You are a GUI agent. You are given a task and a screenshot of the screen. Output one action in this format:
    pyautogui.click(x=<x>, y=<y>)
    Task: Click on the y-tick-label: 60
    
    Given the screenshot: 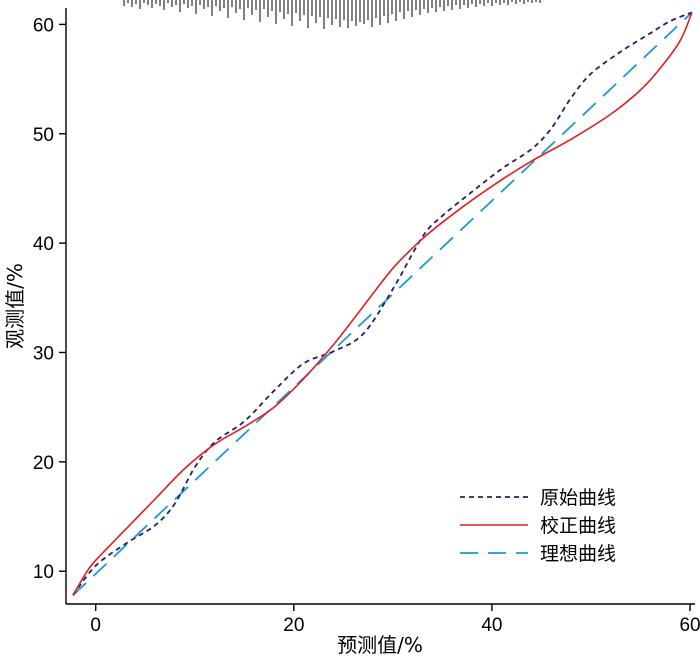 What is the action you would take?
    pyautogui.click(x=43, y=25)
    